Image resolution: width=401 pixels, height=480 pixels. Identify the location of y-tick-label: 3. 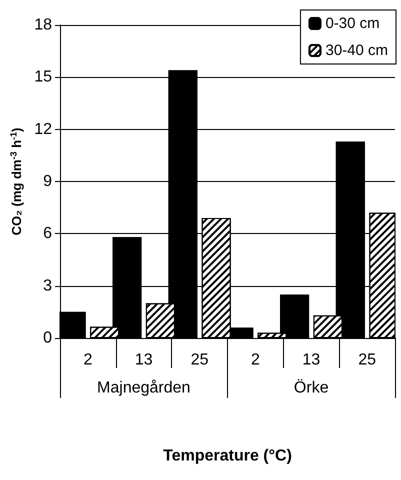
(47, 285).